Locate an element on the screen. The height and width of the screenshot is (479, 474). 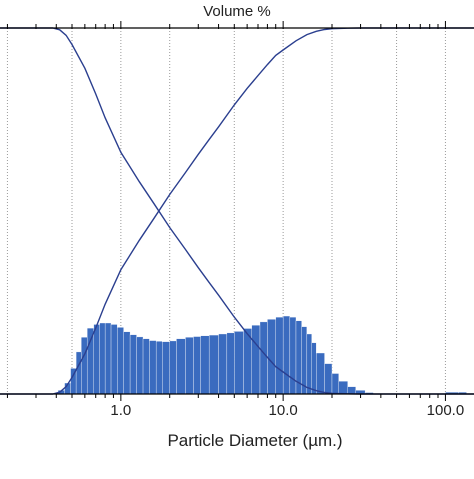
x-tick-label: 1.0 is located at coordinates (120, 410).